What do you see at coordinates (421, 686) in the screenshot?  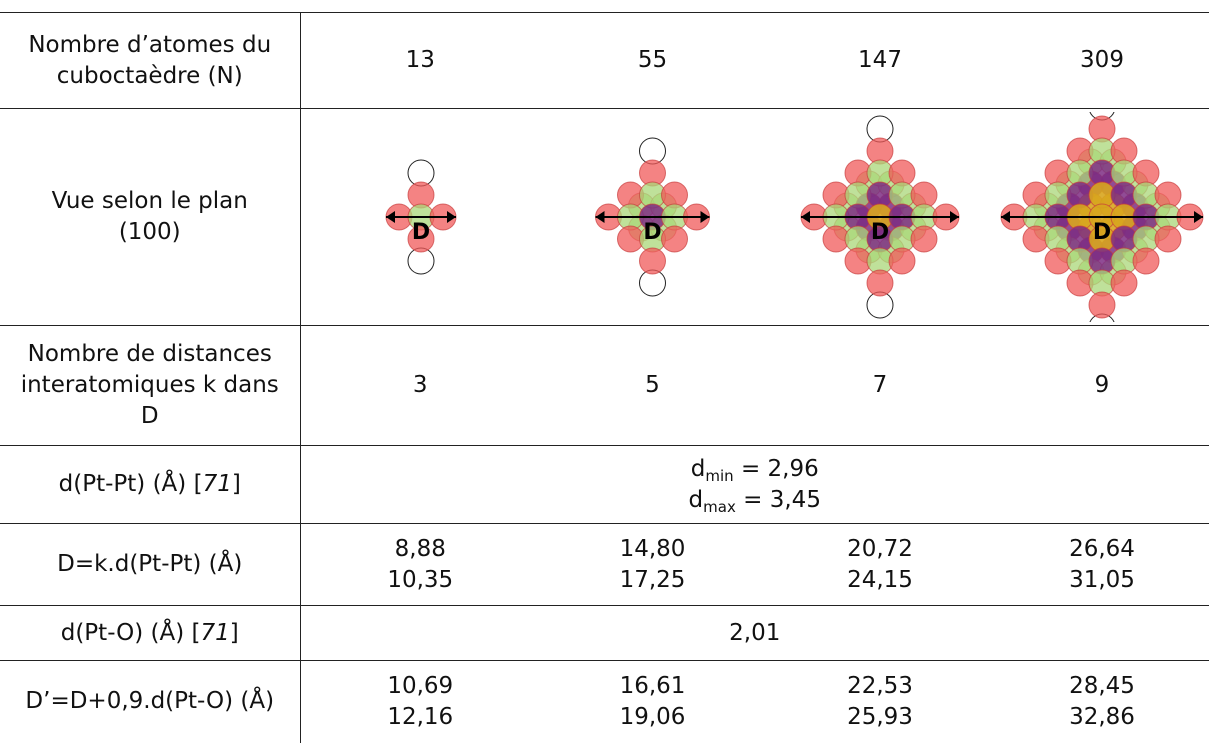 I see `cell-line: 10,69` at bounding box center [421, 686].